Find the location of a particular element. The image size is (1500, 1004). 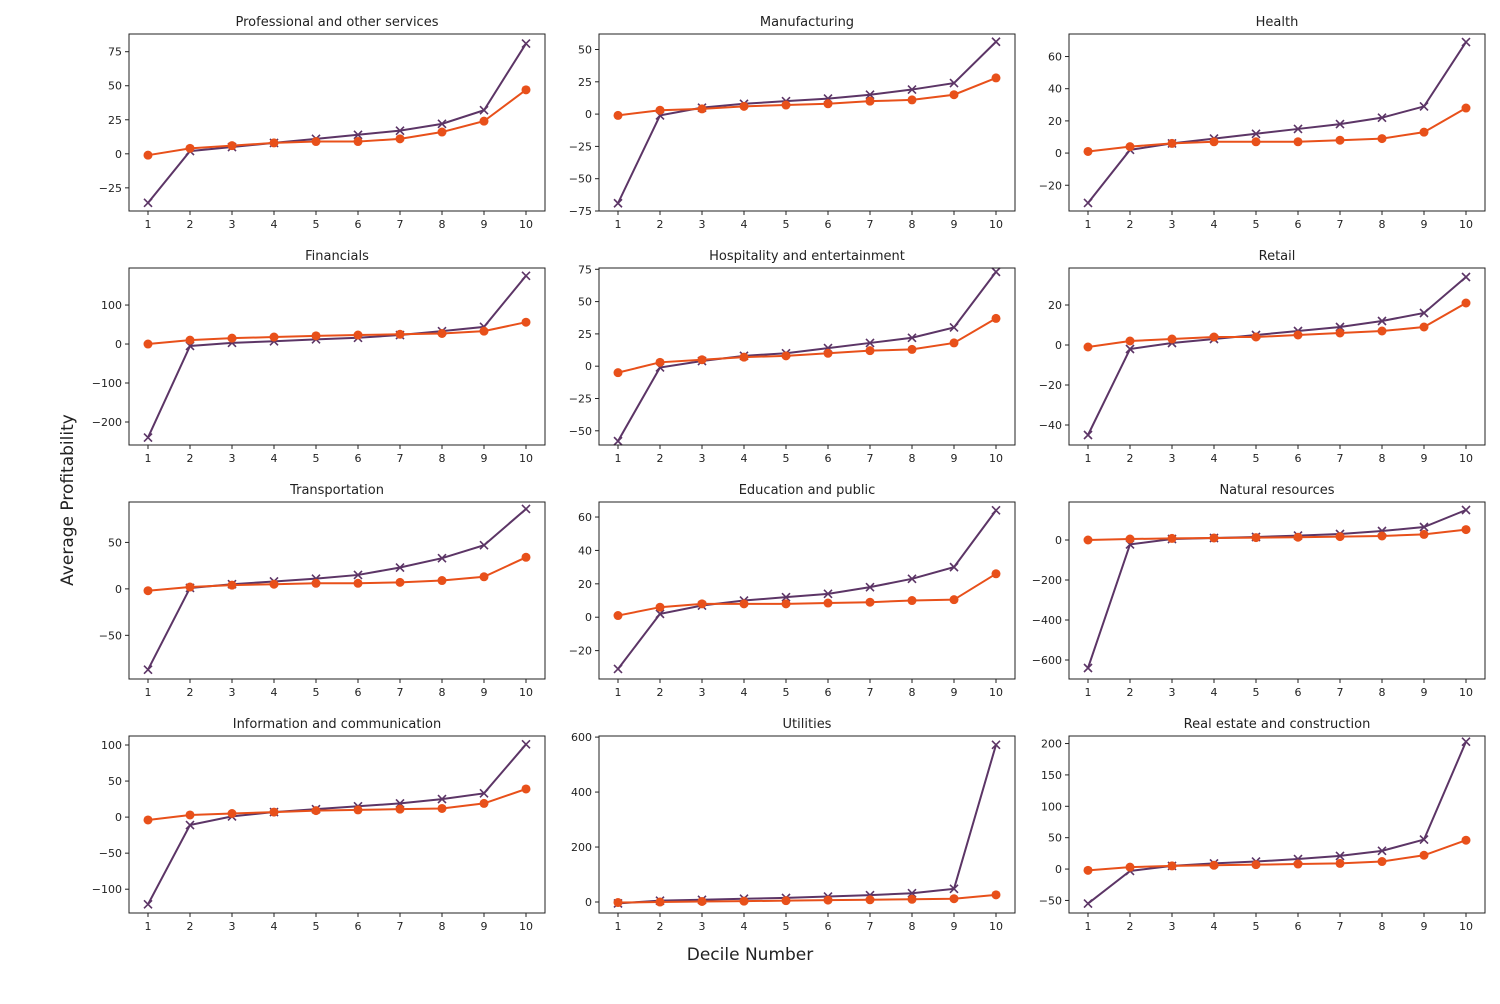

y-tick-label: 20 is located at coordinates (1055, 121).